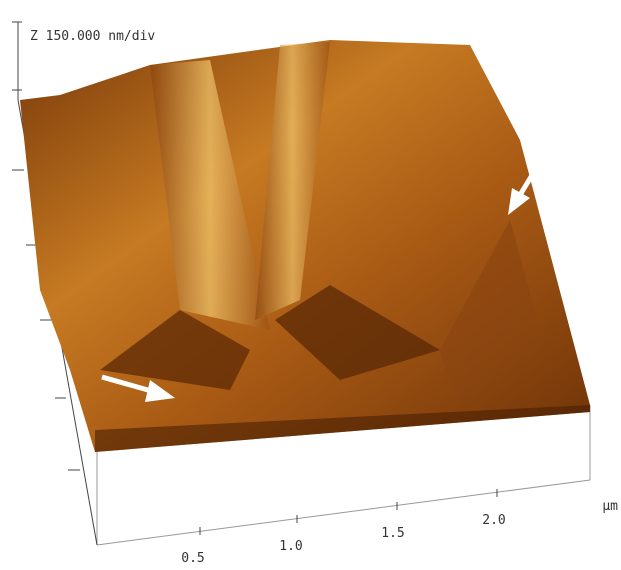  I want to click on x-tick-label: 1.5, so click(392, 533).